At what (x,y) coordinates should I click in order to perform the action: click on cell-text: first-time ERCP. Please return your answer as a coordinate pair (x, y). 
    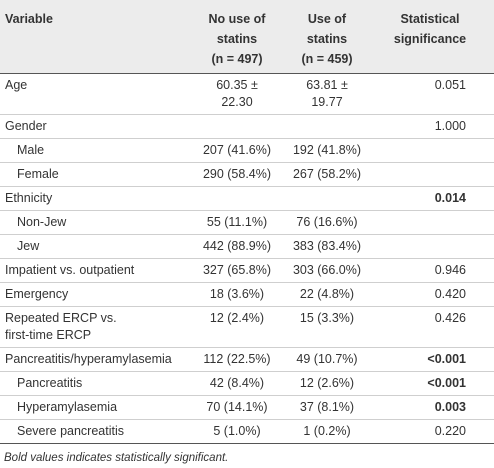
    Looking at the image, I should click on (48, 335).